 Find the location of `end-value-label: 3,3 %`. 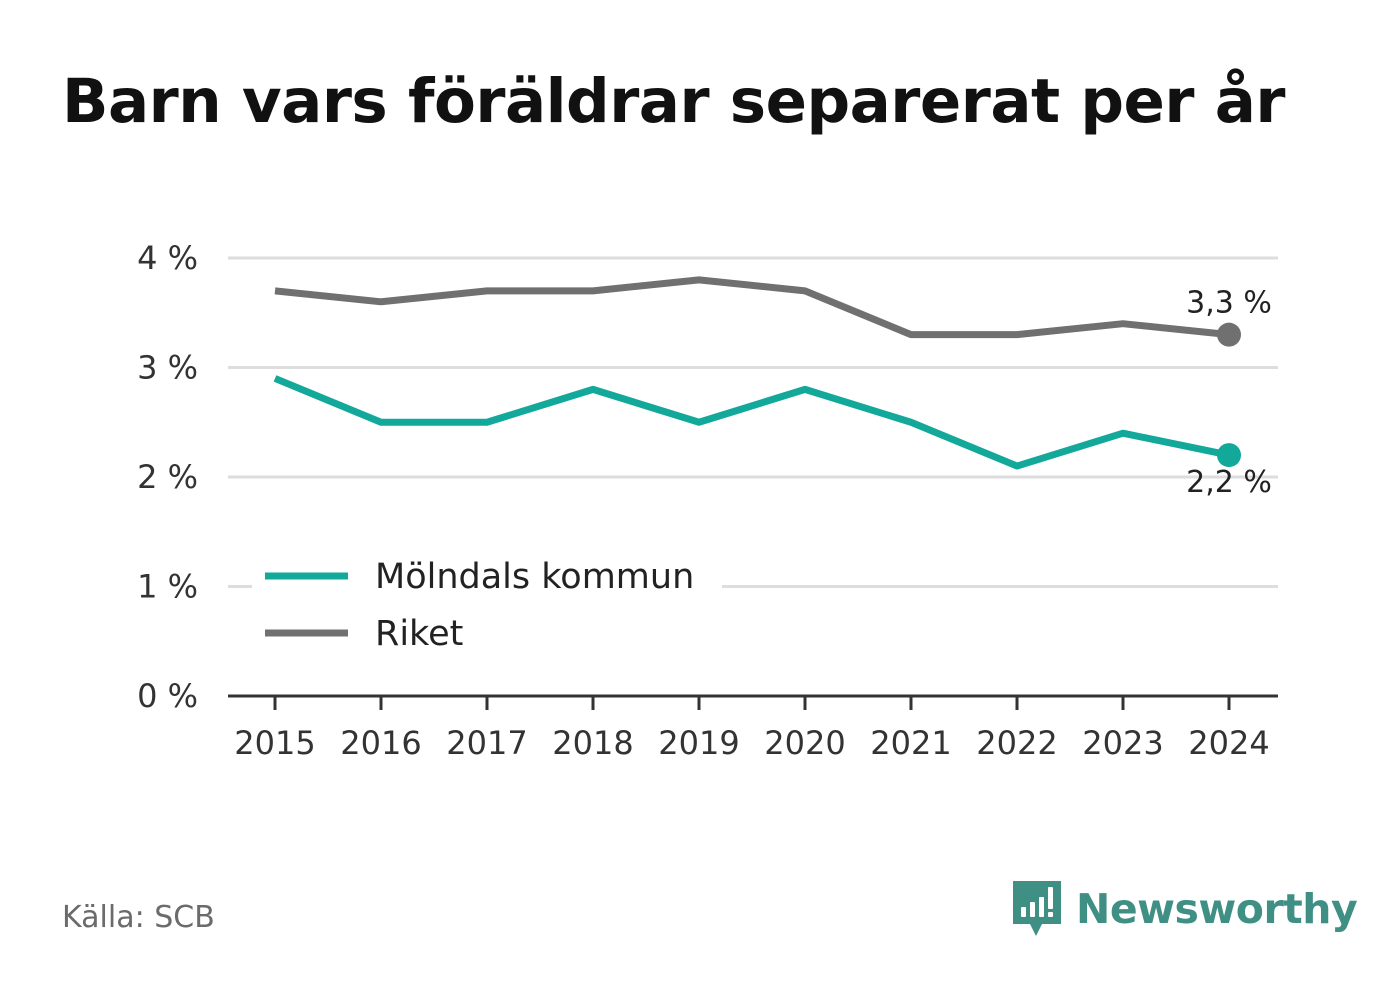

end-value-label: 3,3 % is located at coordinates (1229, 303).